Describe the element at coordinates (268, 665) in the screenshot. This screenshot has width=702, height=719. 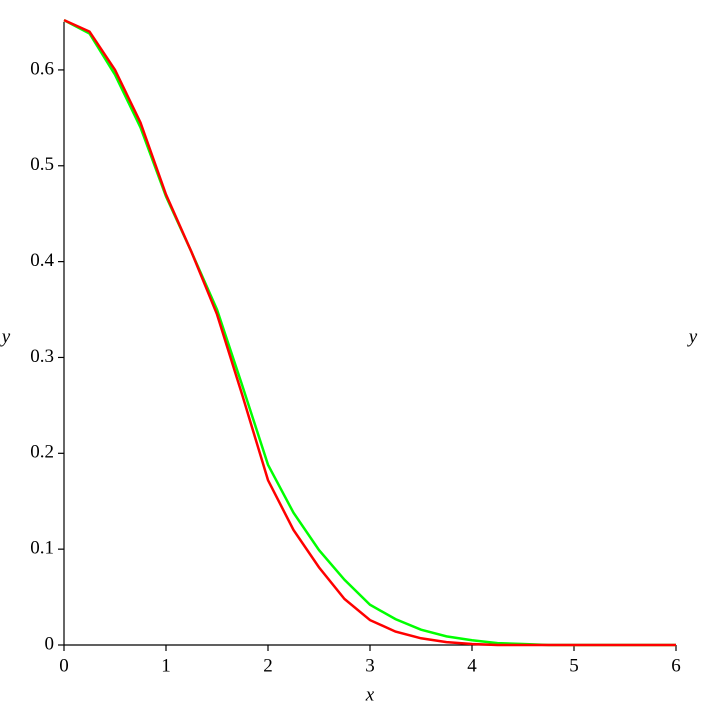
I see `x-tick-label: 2` at that location.